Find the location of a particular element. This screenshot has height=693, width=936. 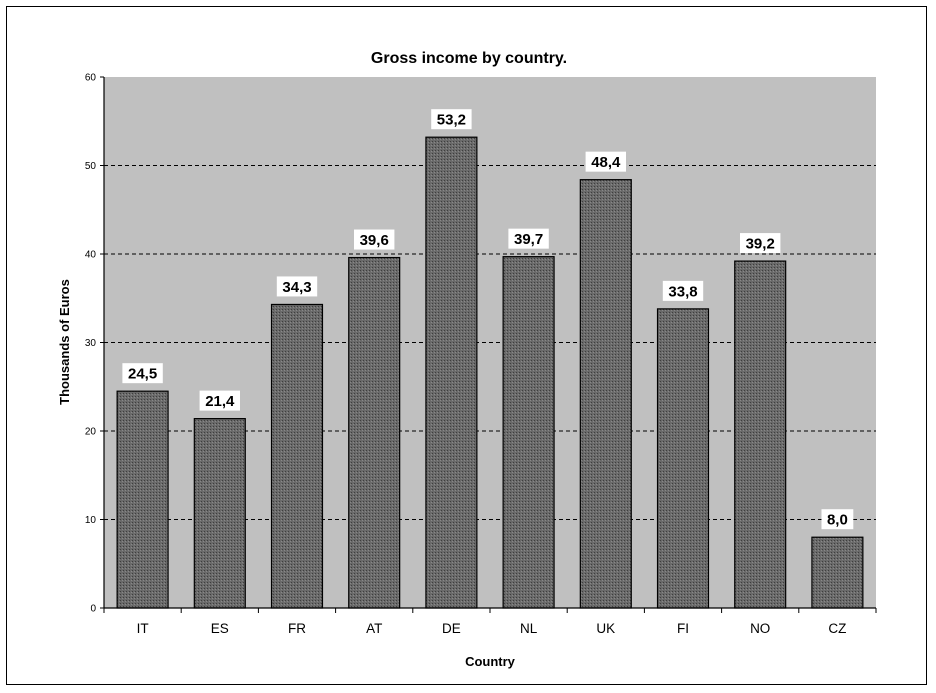

y-tick-label: 30 is located at coordinates (91, 343).